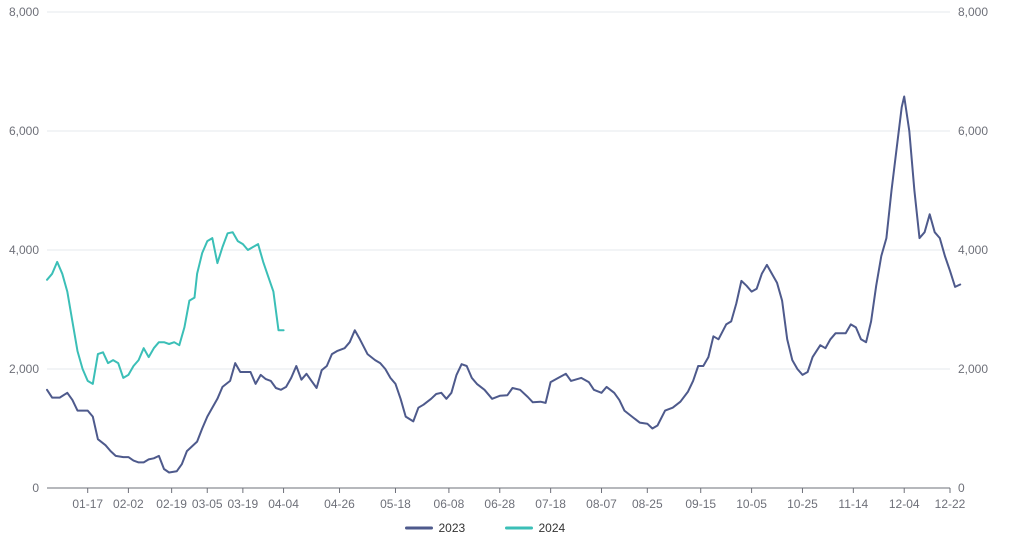 Image resolution: width=1013 pixels, height=540 pixels. What do you see at coordinates (24, 12) in the screenshot?
I see `y-tick-label-left: 8,000` at bounding box center [24, 12].